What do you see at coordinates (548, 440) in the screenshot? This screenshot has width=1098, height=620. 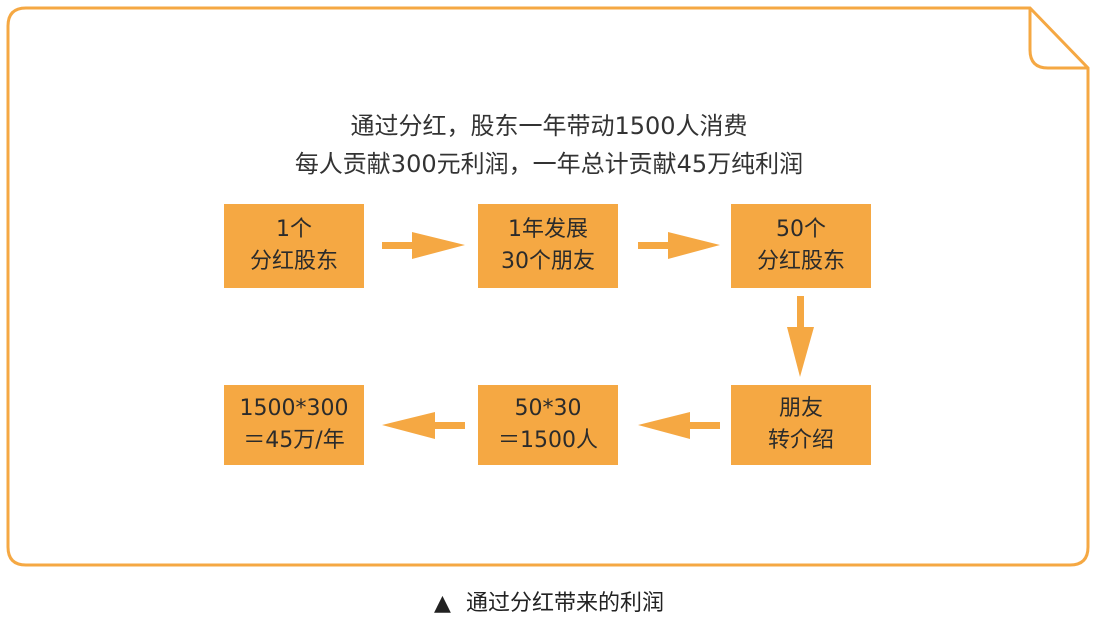 I see `box-line-2: ＝1500人` at bounding box center [548, 440].